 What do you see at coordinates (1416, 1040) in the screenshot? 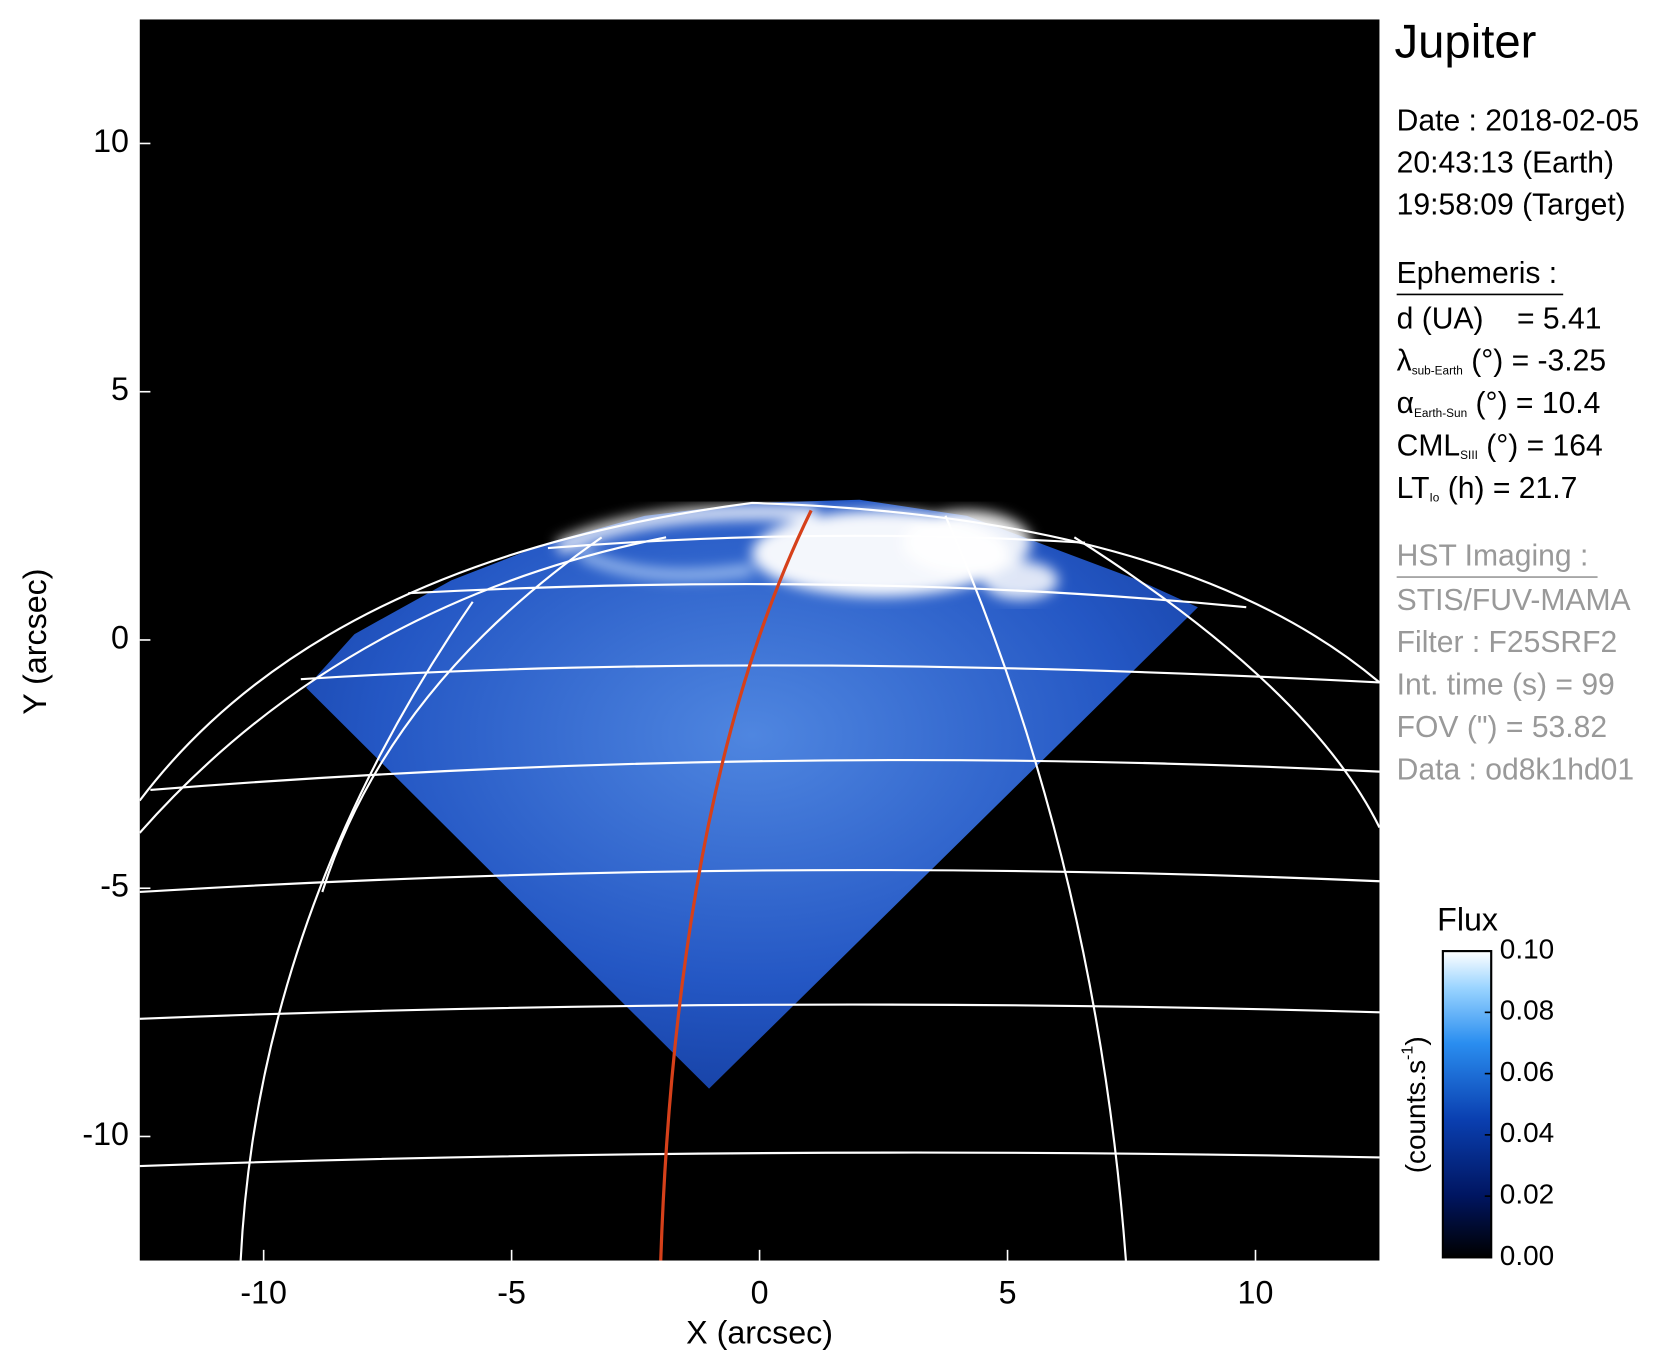
I see `colorbar-label-part: )` at bounding box center [1416, 1040].